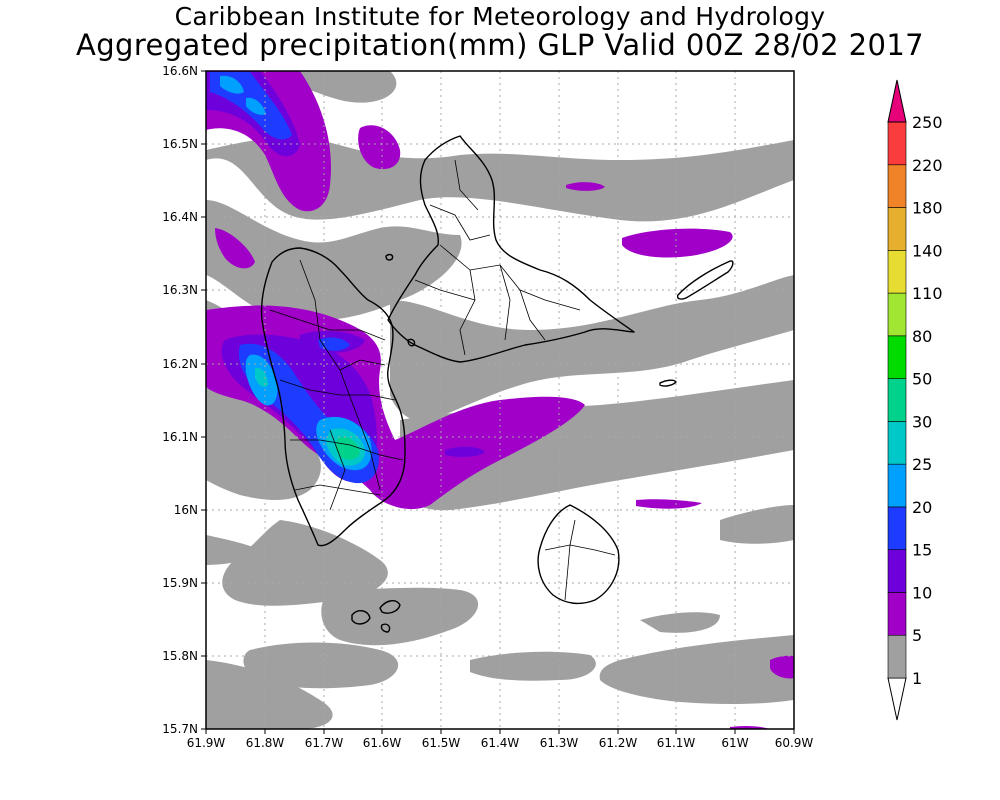 The image size is (1000, 800). I want to click on x-tick-label: 61.3W, so click(559, 743).